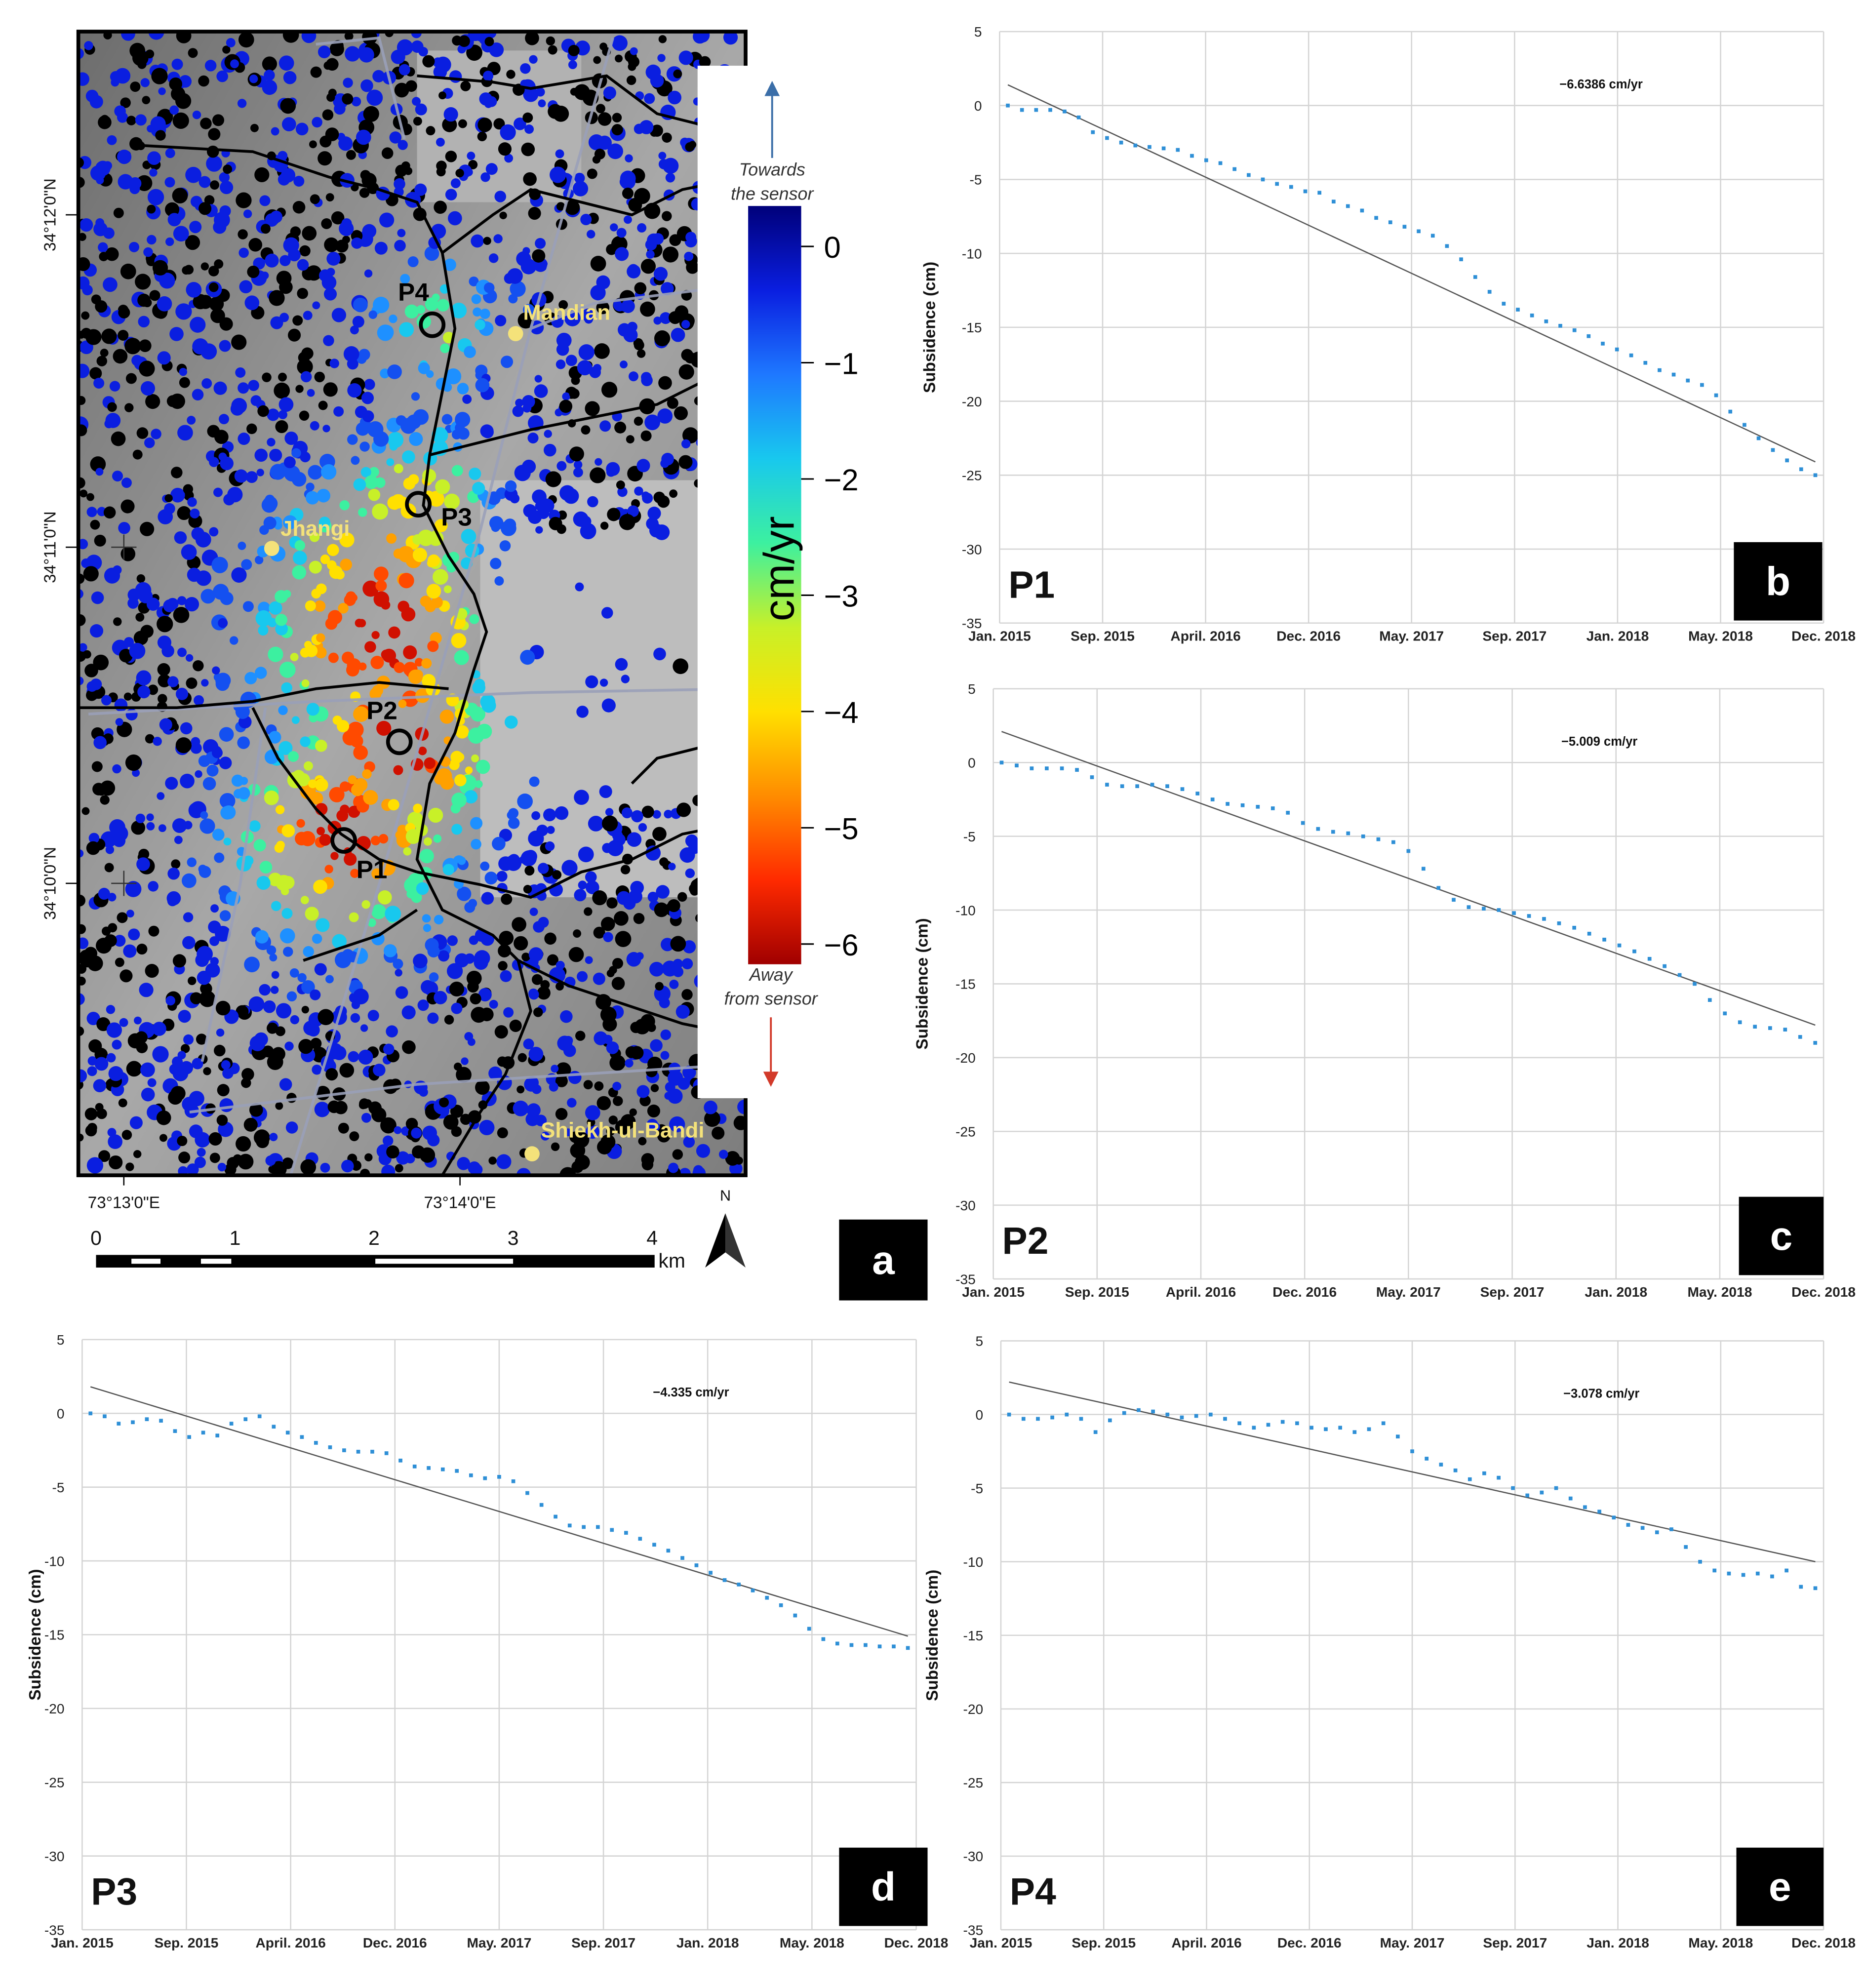 This screenshot has width=1864, height=1988. Describe the element at coordinates (812, 1942) in the screenshot. I see `x-tick-label: May. 2018` at that location.